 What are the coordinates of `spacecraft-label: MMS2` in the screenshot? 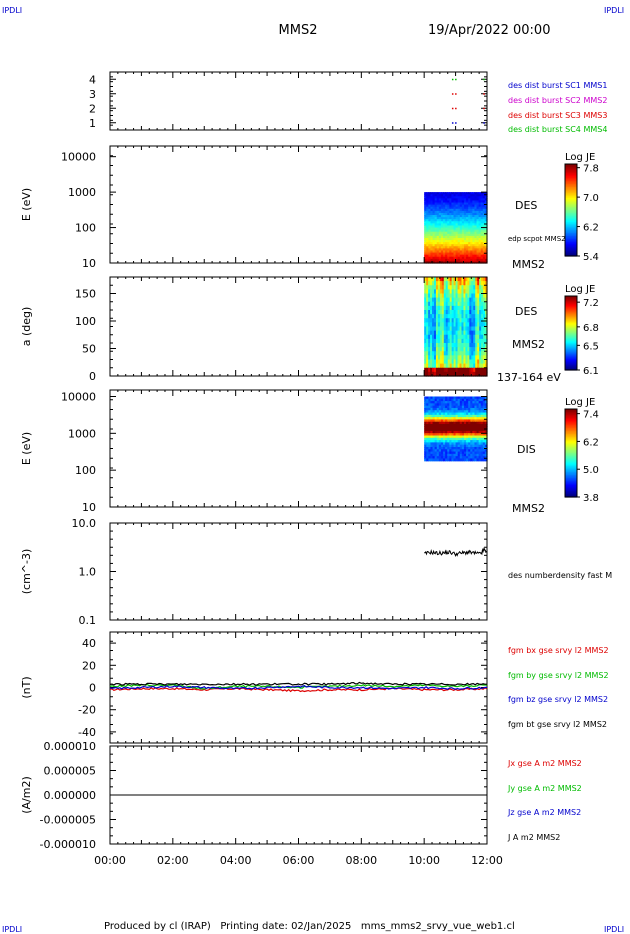 It's located at (528, 344).